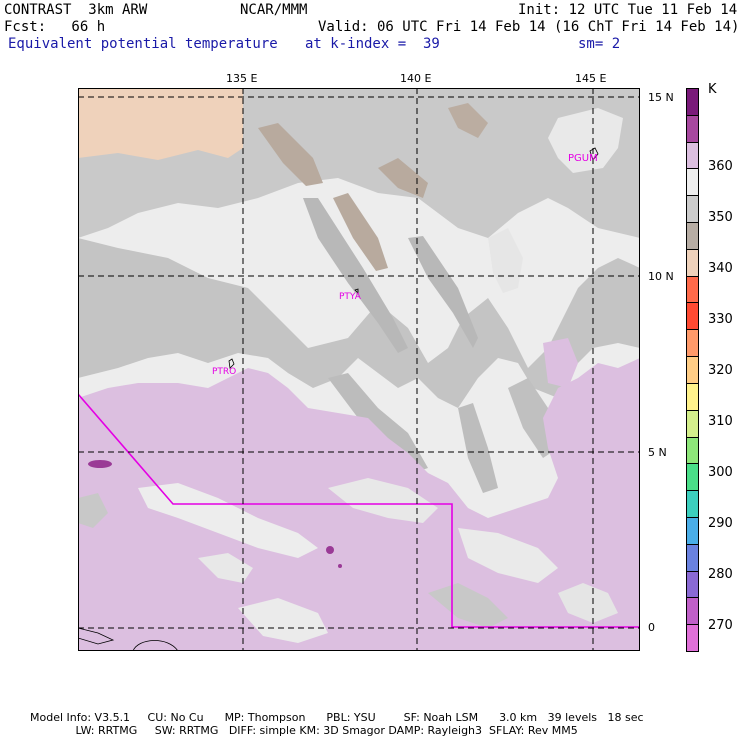 The height and width of the screenshot is (740, 740). What do you see at coordinates (505, 260) in the screenshot?
I see `light-streak-ne` at bounding box center [505, 260].